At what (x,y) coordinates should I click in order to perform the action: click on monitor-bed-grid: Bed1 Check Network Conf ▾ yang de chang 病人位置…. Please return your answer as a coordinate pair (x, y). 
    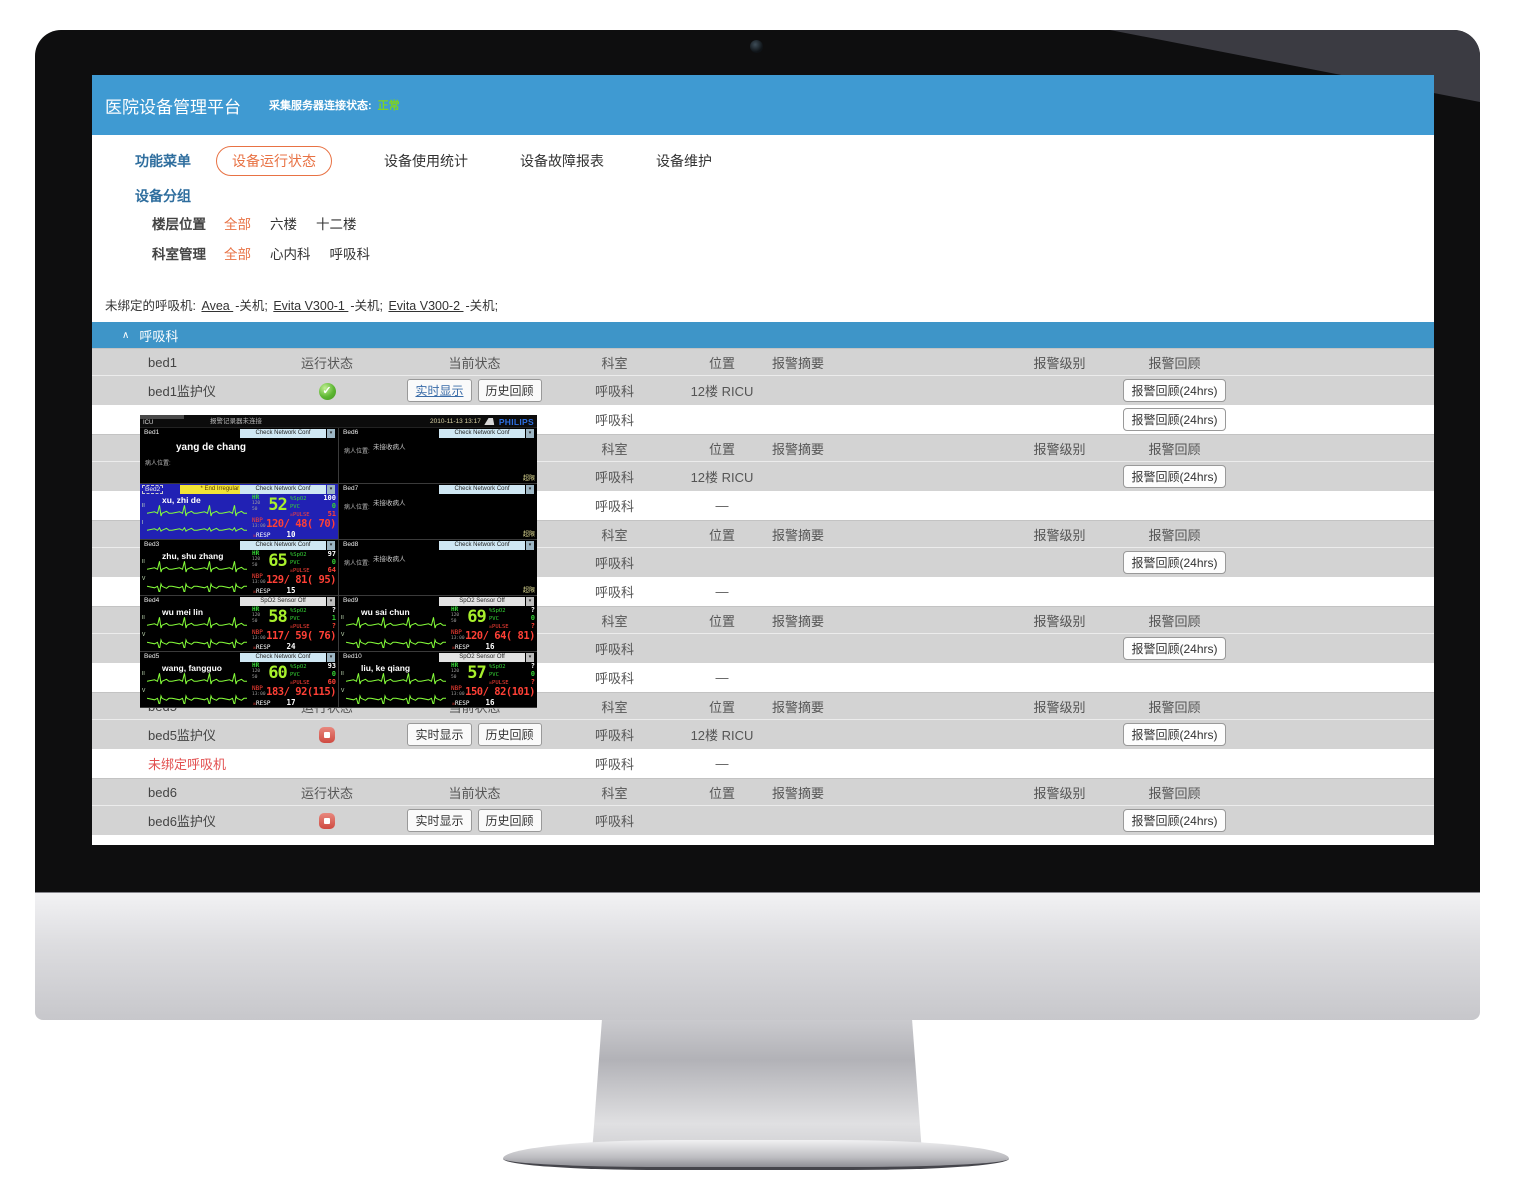
    Looking at the image, I should click on (338, 568).